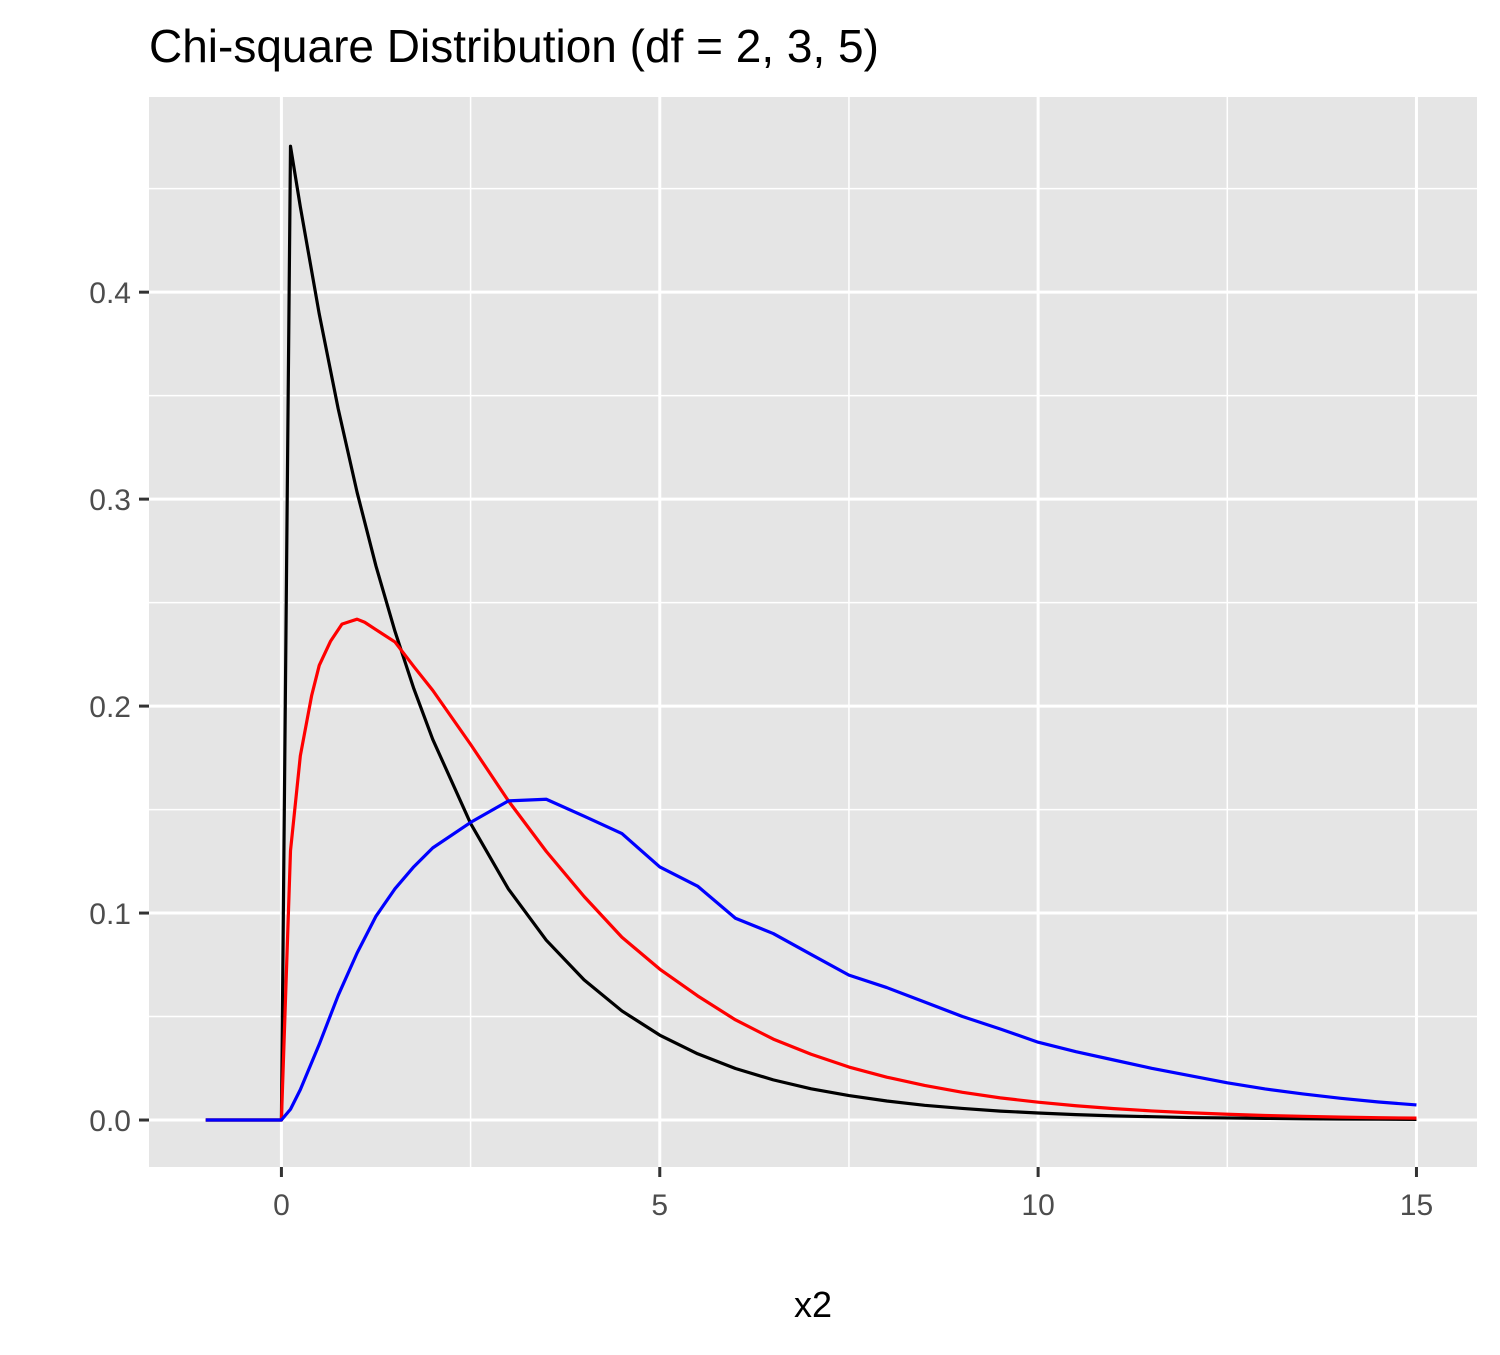 This screenshot has width=1500, height=1355. What do you see at coordinates (813, 1304) in the screenshot?
I see `x-axis-label: x2` at bounding box center [813, 1304].